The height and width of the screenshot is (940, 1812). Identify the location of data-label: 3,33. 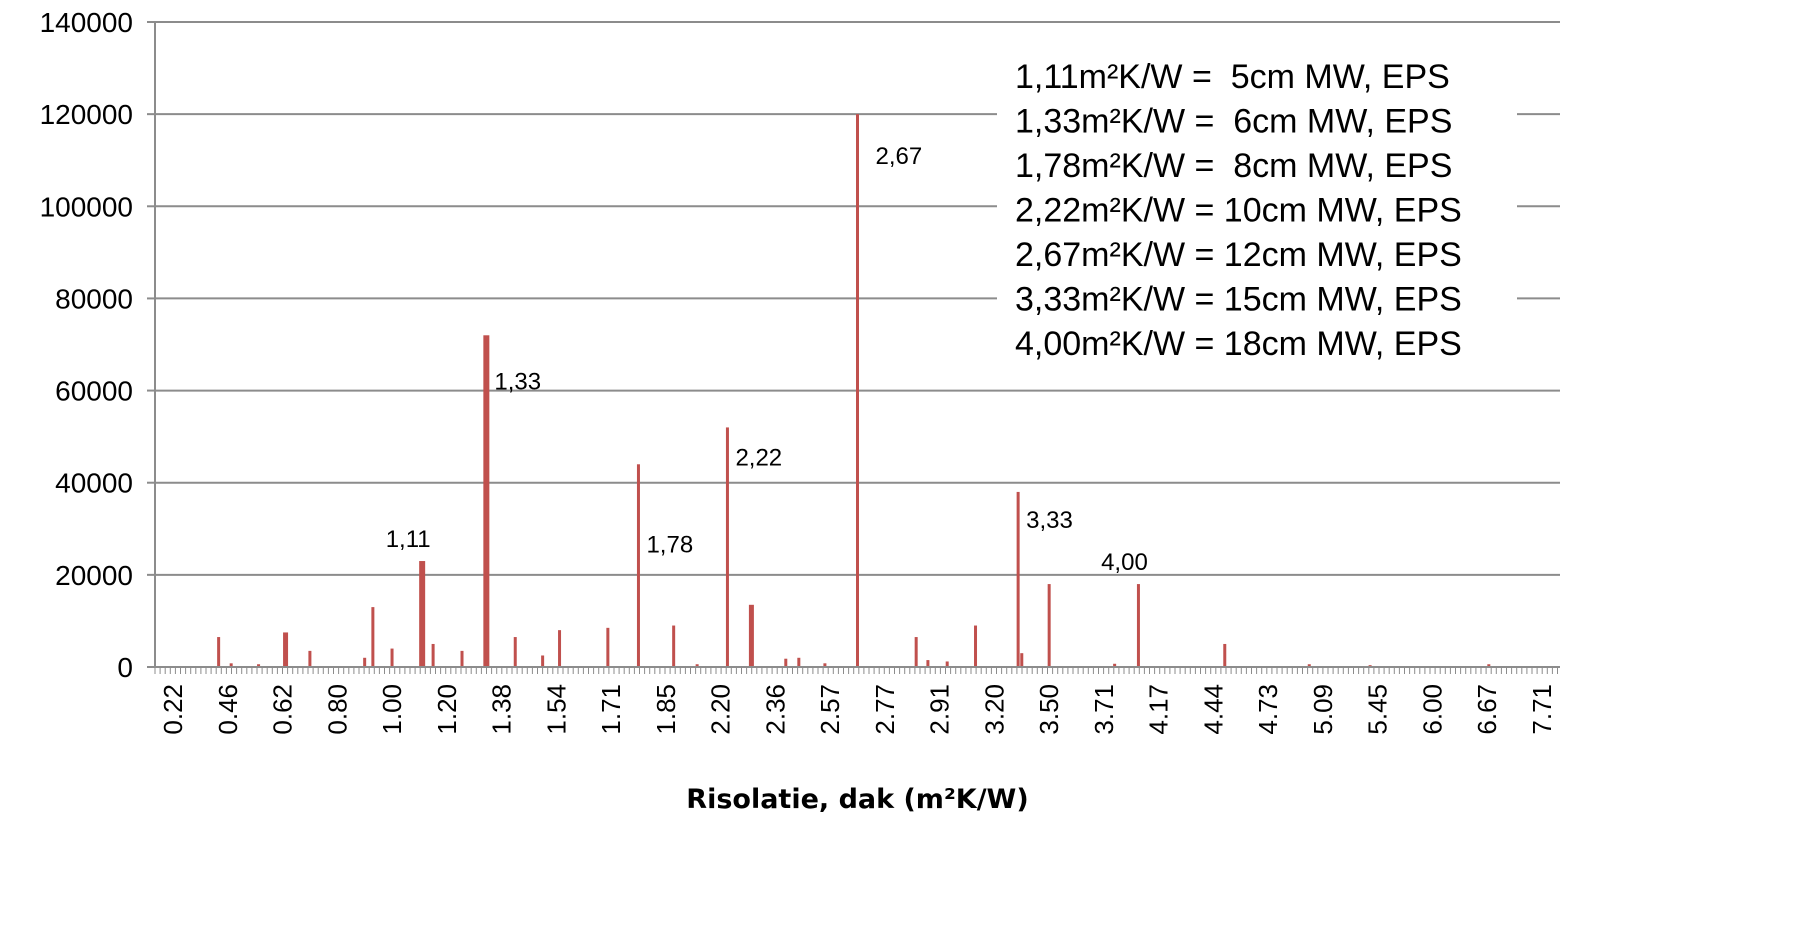
(1049, 520).